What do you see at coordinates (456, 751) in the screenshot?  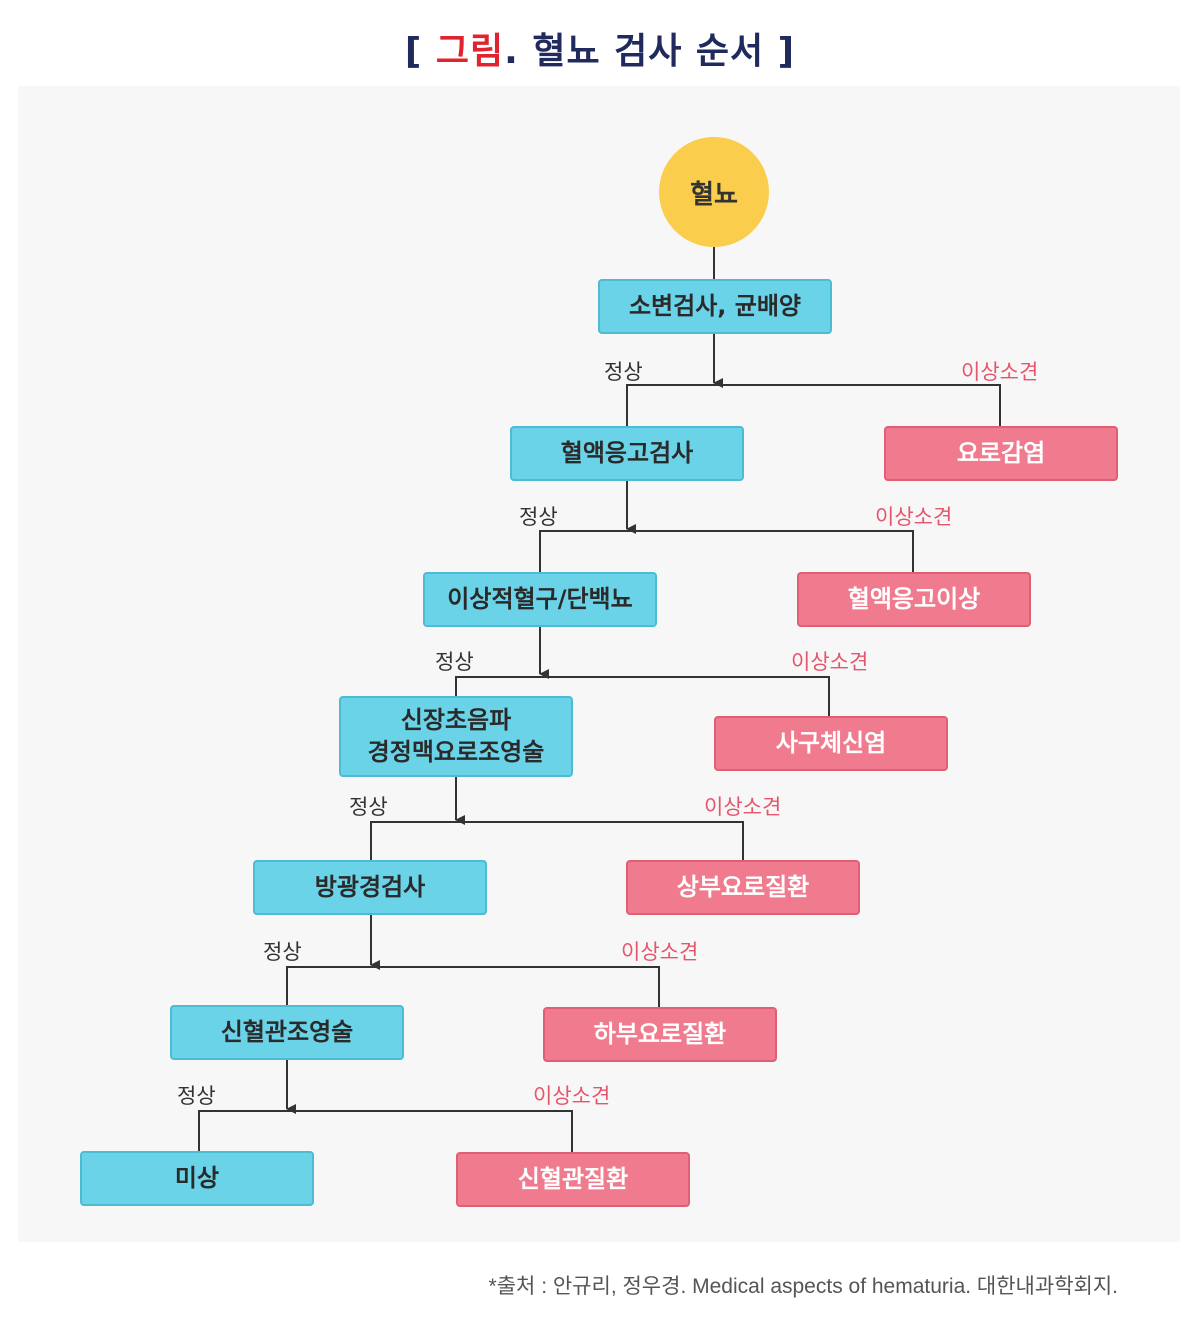 I see `test-node-line: 경정맥요로조영술` at bounding box center [456, 751].